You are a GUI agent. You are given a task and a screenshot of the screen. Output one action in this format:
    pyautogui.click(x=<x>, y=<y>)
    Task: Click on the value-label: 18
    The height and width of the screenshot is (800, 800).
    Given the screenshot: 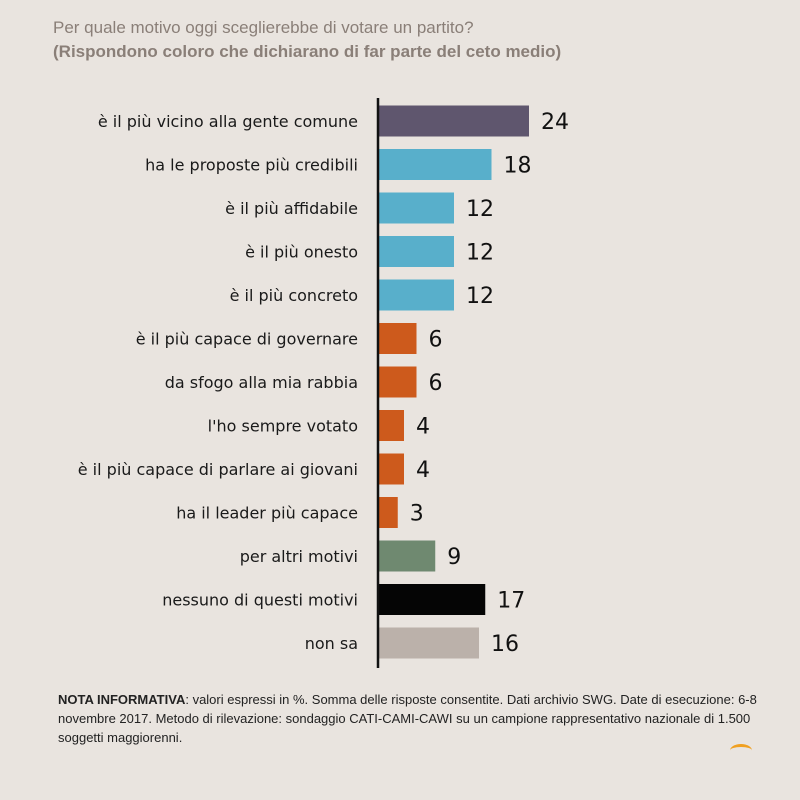 What is the action you would take?
    pyautogui.click(x=518, y=166)
    